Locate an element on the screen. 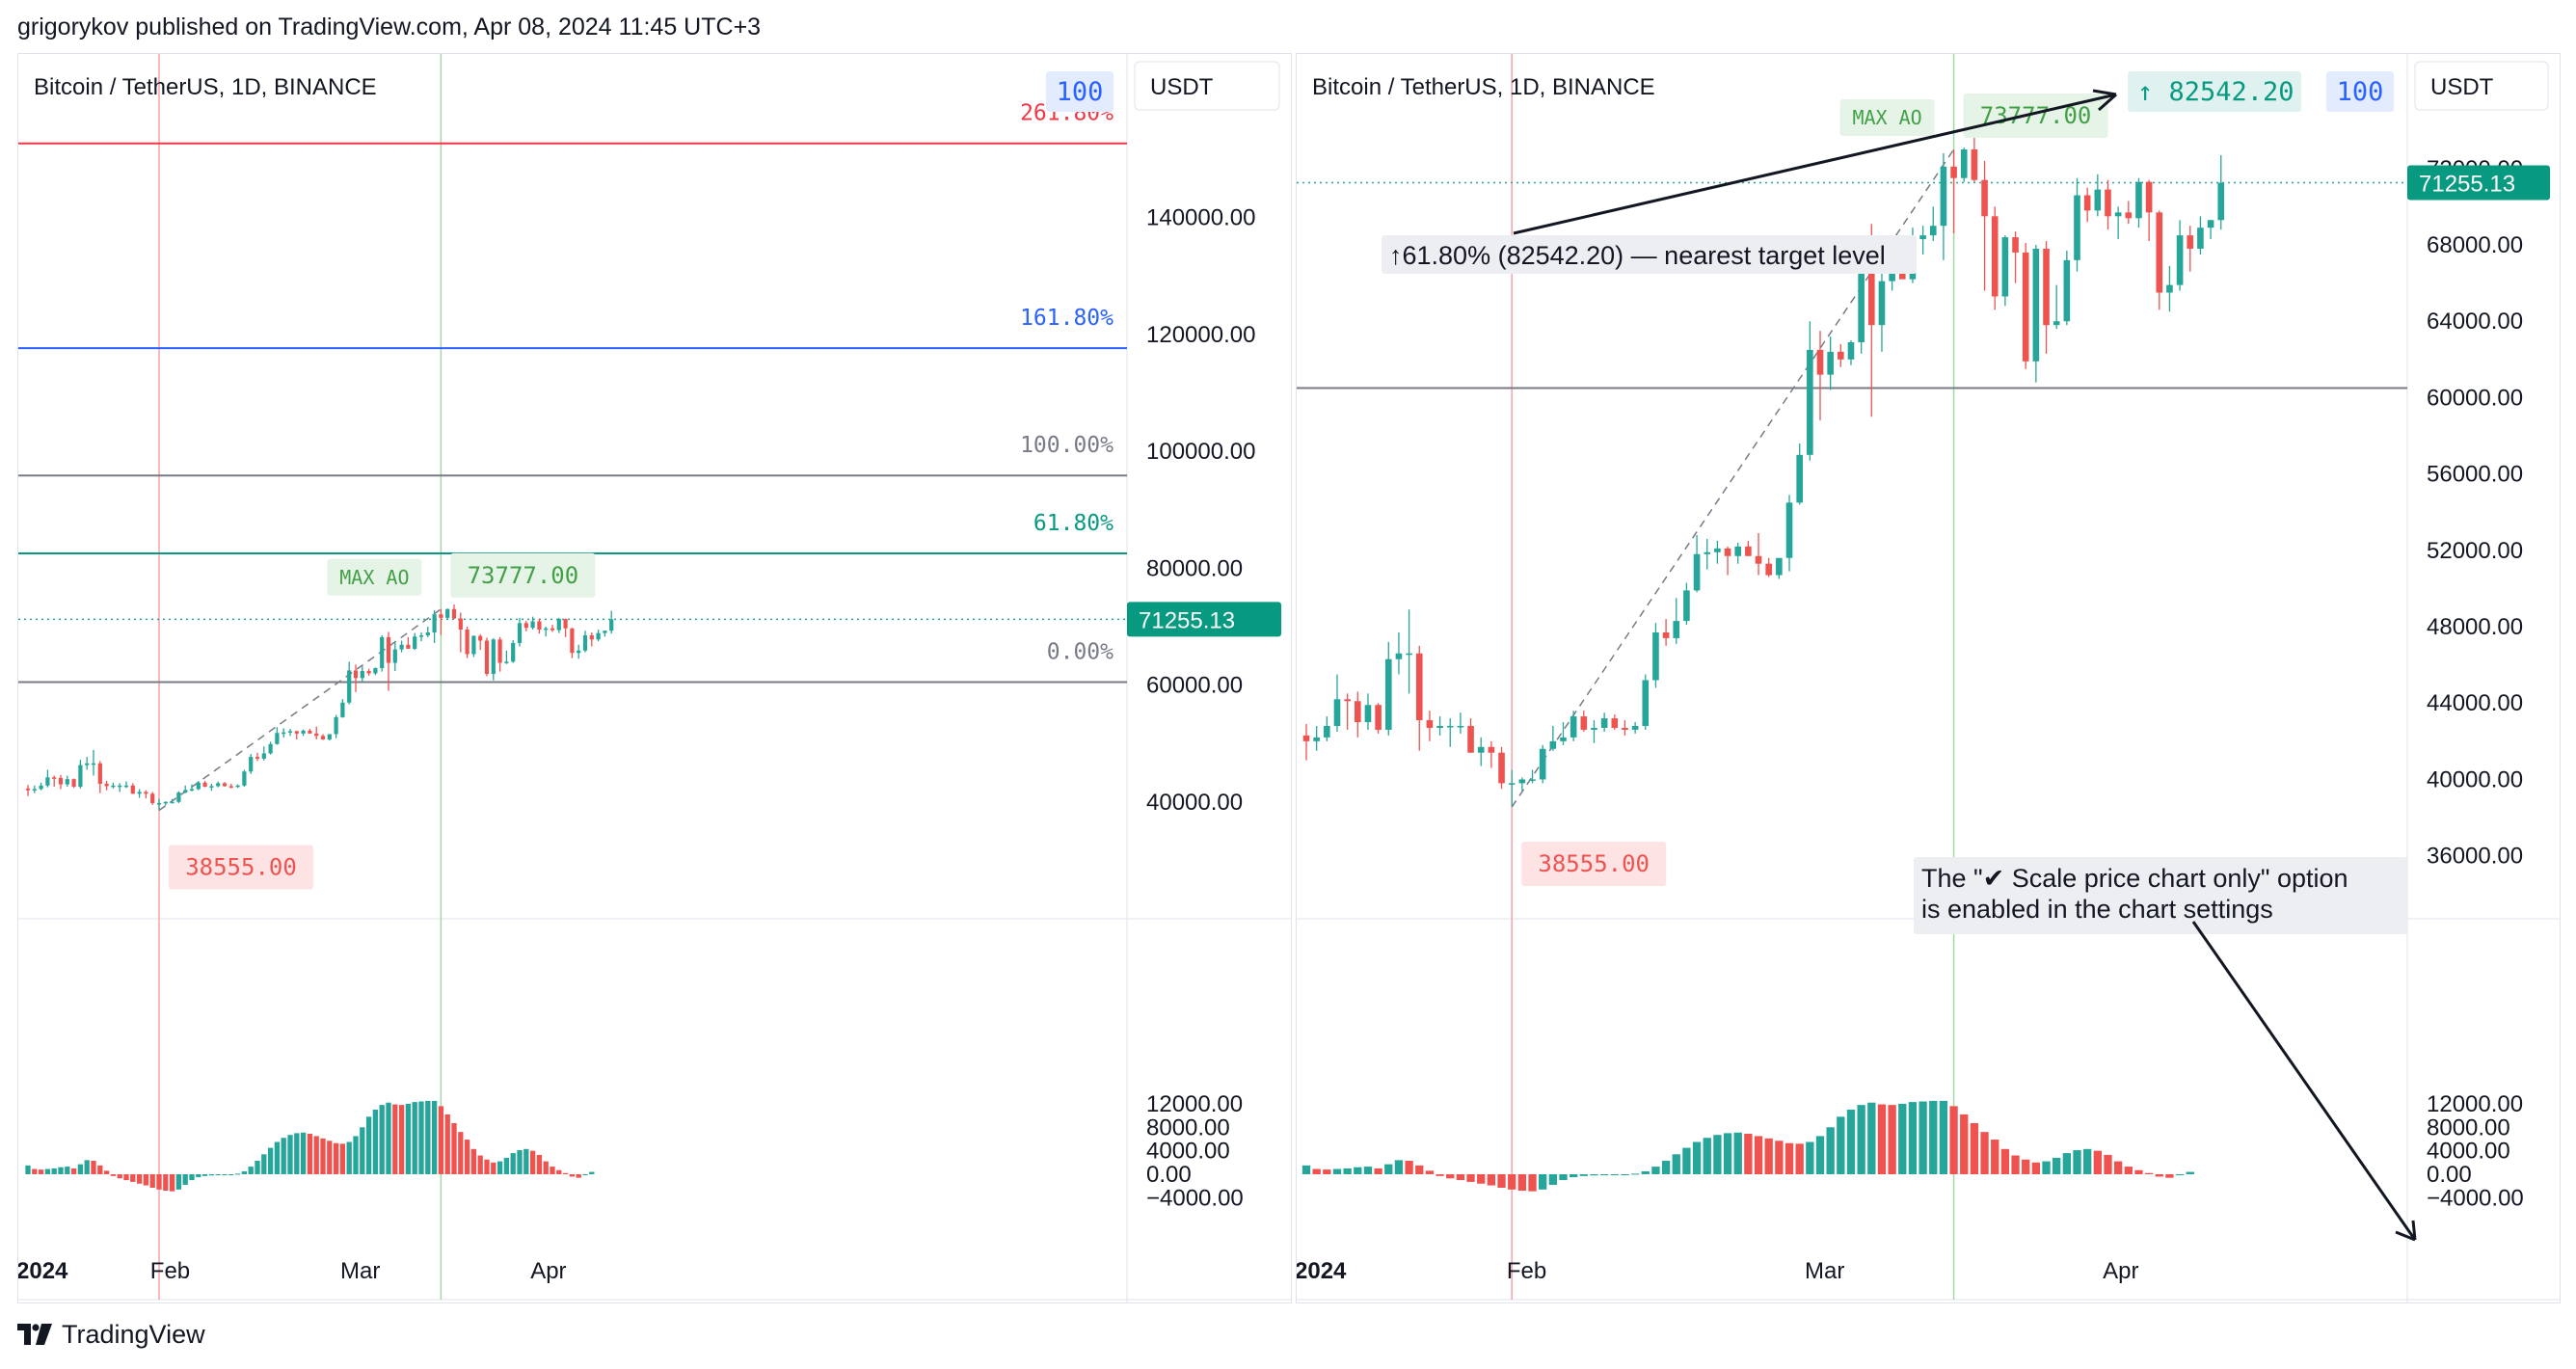 The width and height of the screenshot is (2576, 1369). scale-annotation-line1: The "✔ Scale price chart only" option is located at coordinates (2134, 878).